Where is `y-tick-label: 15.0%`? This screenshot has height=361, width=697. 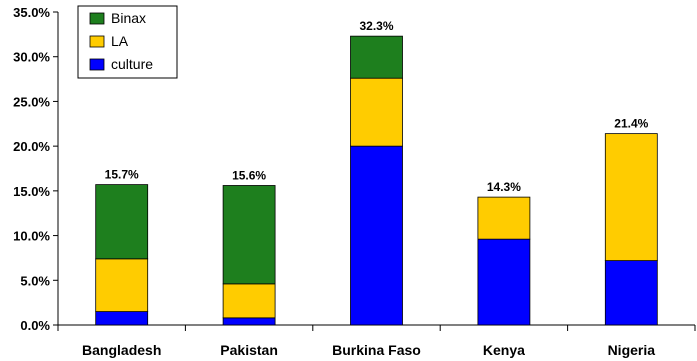 y-tick-label: 15.0% is located at coordinates (31, 191).